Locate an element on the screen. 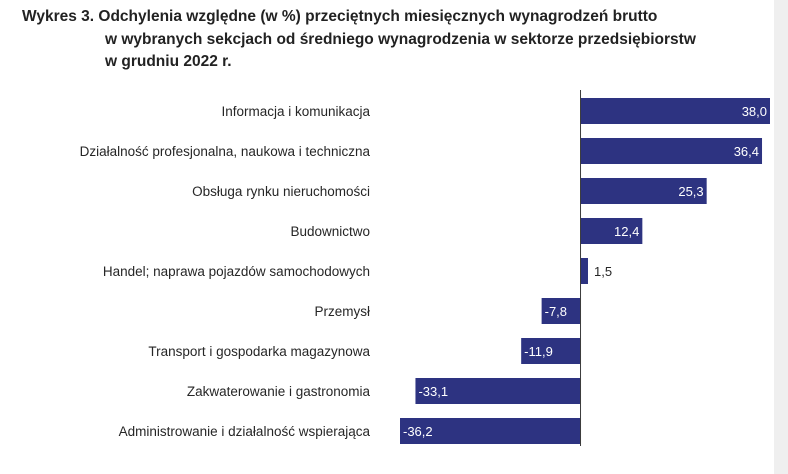  chart-title-line-3: w grudniu 2022 r. is located at coordinates (168, 61).